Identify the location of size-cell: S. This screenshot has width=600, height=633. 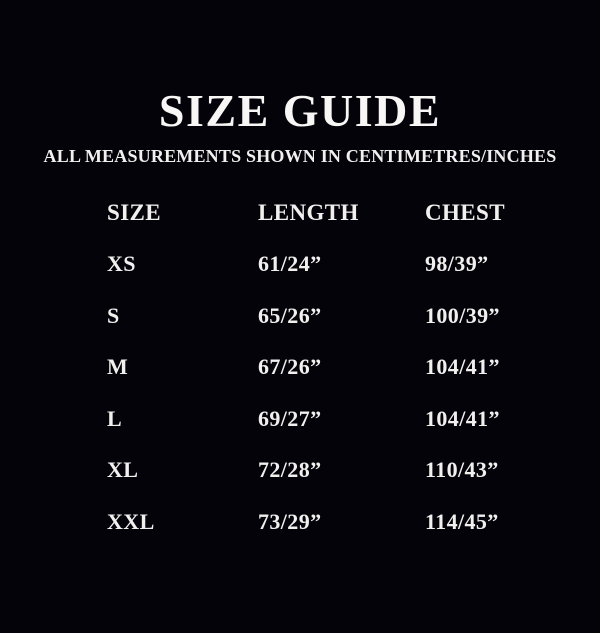
(113, 315).